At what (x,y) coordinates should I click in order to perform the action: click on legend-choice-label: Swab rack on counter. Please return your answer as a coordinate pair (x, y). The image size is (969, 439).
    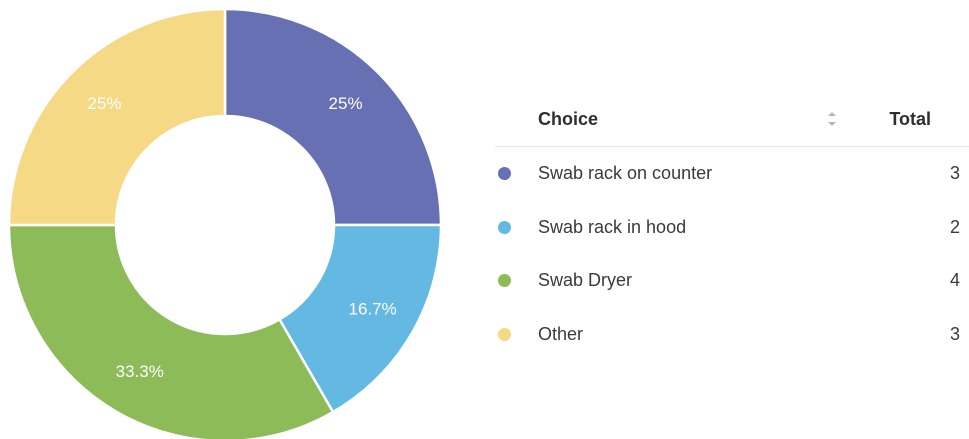
    Looking at the image, I should click on (625, 173).